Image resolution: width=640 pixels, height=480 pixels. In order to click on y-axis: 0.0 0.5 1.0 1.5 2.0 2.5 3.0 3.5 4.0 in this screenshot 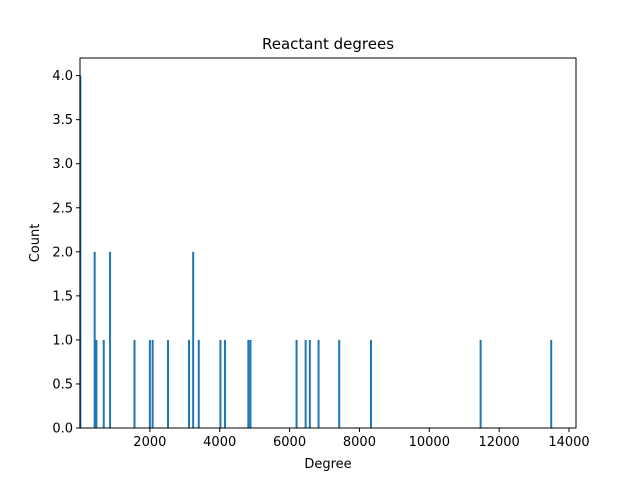, I will do `click(66, 253)`.